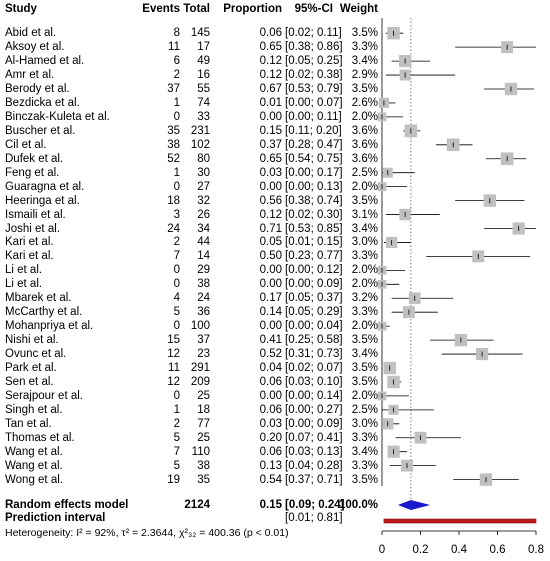 The image size is (550, 561). I want to click on study-proportion: 0.06, so click(270, 451).